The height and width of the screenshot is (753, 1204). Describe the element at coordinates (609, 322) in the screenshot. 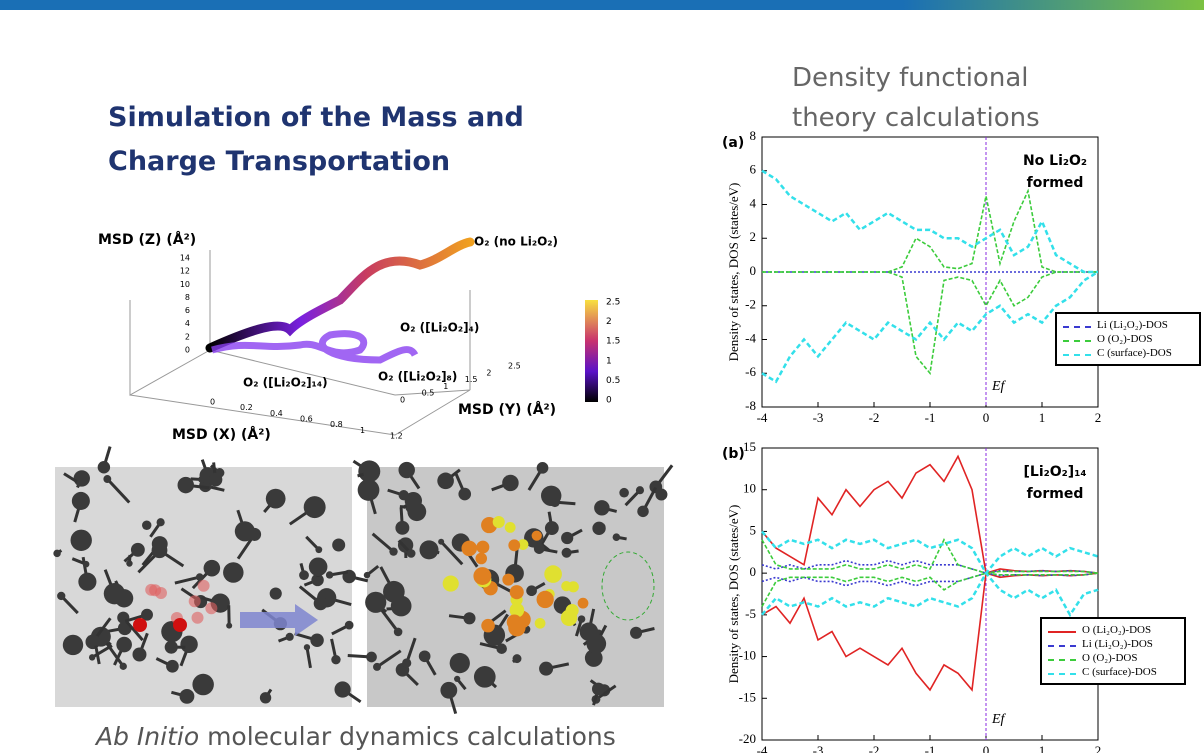

I see `tick-label: 2` at that location.